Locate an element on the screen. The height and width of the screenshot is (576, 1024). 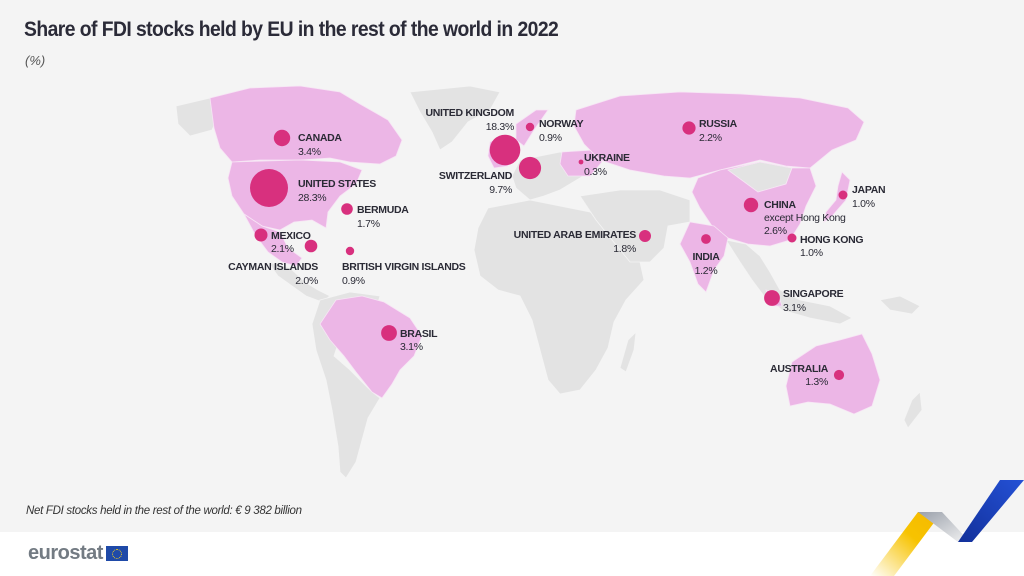
country-mexico is located at coordinates (273, 240).